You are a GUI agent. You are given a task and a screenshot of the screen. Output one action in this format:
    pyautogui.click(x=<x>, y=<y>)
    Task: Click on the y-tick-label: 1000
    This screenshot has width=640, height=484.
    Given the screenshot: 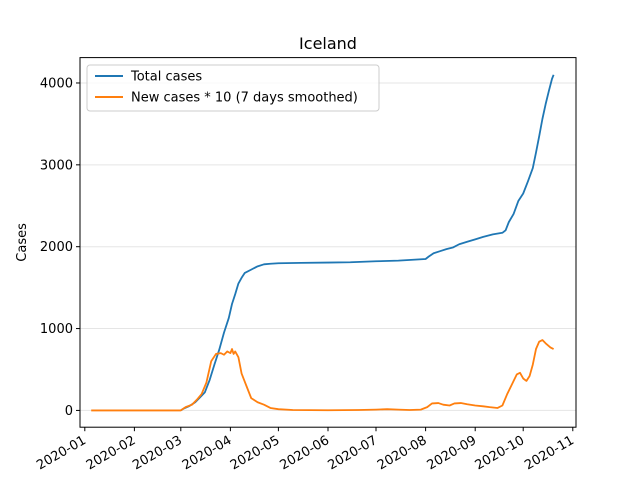 What is the action you would take?
    pyautogui.click(x=56, y=329)
    